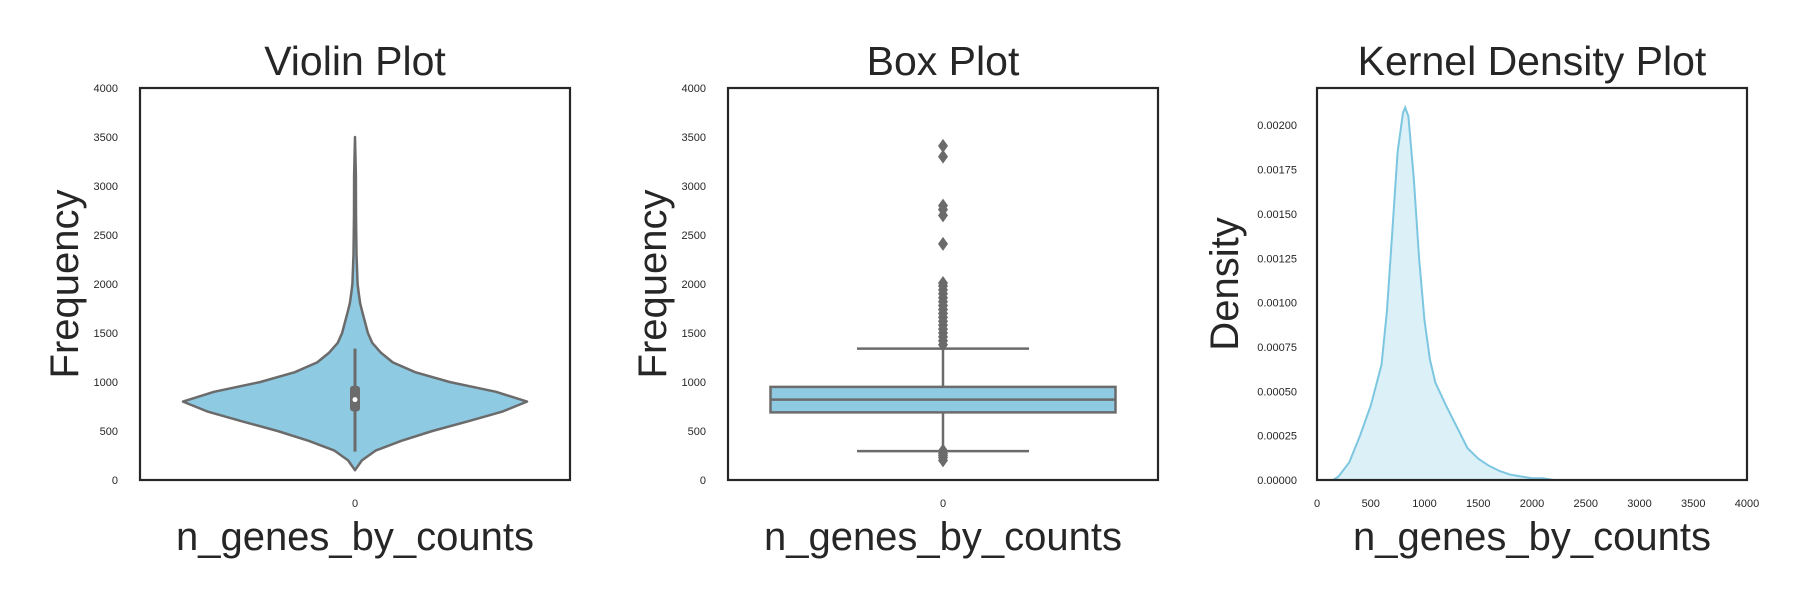 The width and height of the screenshot is (1800, 600). Describe the element at coordinates (943, 303) in the screenshot. I see `box-plot-area` at that location.